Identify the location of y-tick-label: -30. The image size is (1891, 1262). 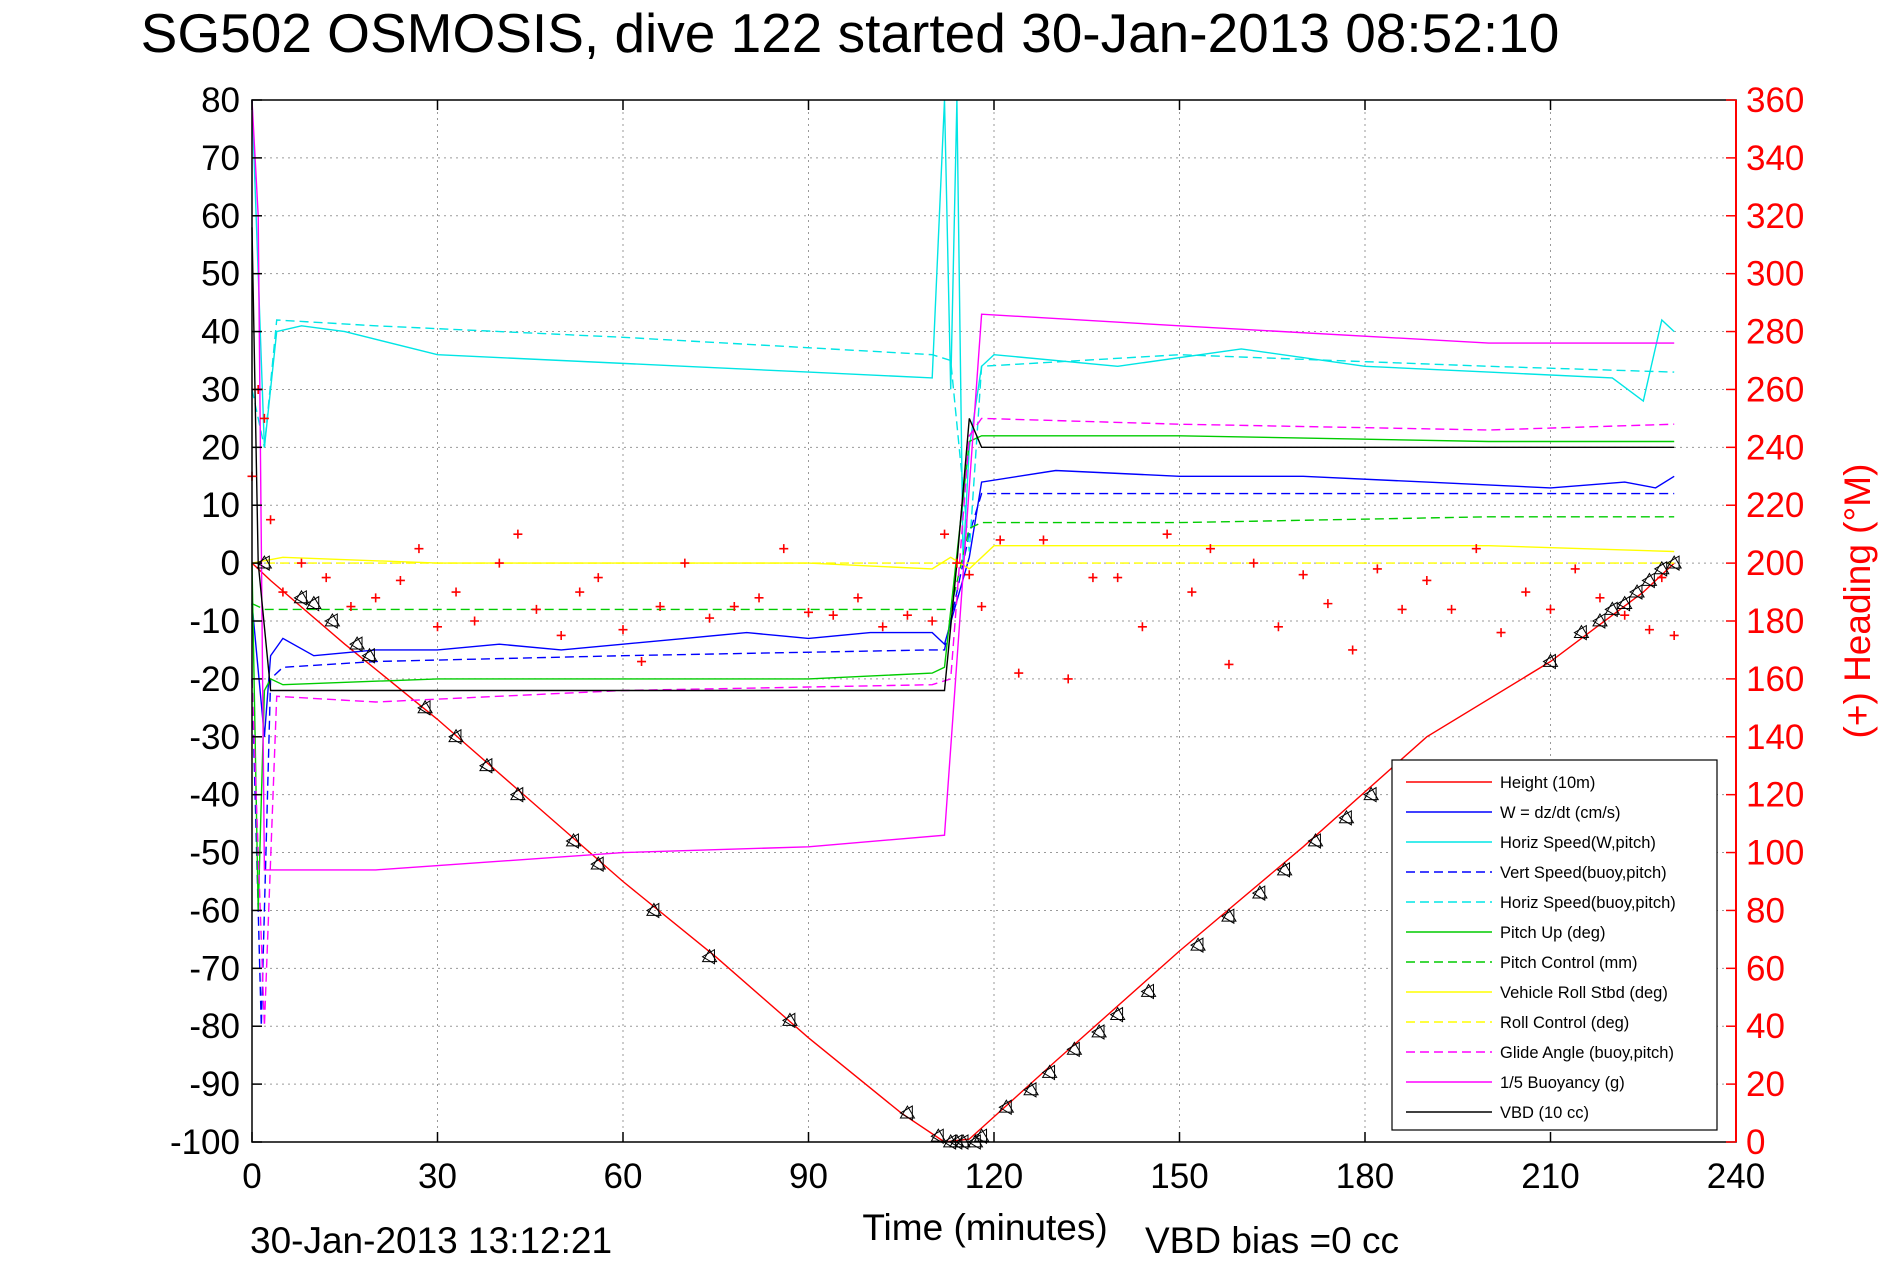
(214, 737).